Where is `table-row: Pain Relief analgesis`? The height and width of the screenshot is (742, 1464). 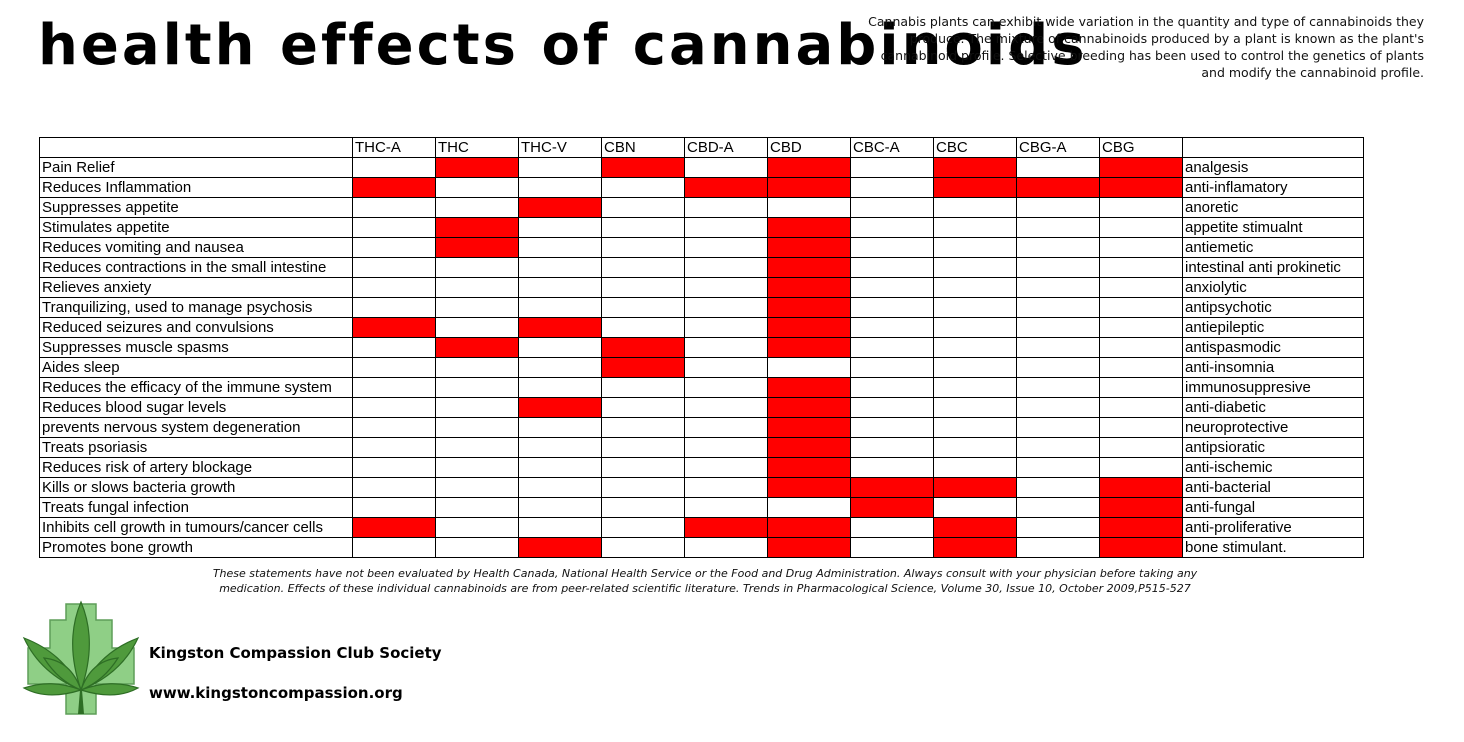 table-row: Pain Relief analgesis is located at coordinates (701, 167).